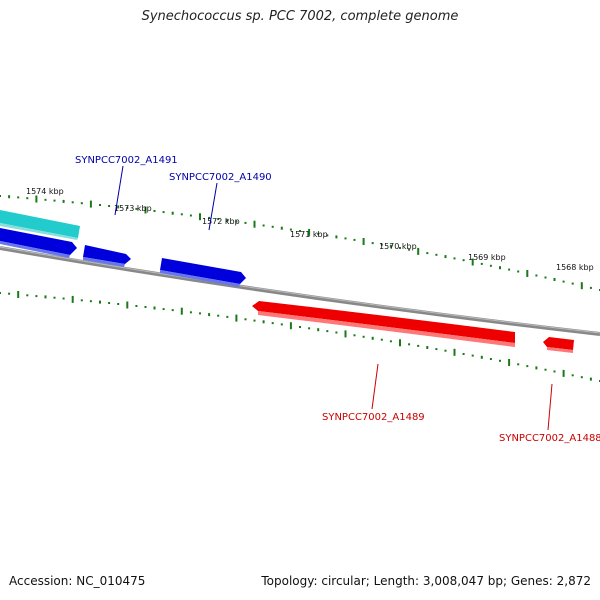 The image size is (600, 600). I want to click on gene-reverse-a1489, so click(383, 324).